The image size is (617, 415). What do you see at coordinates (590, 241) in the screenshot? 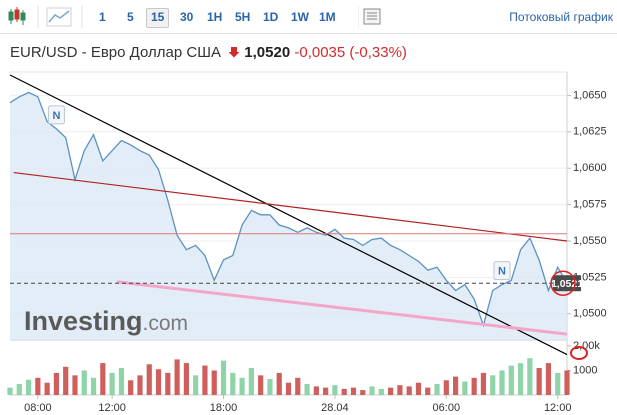
I see `y-tick-label: 1,0550` at bounding box center [590, 241].